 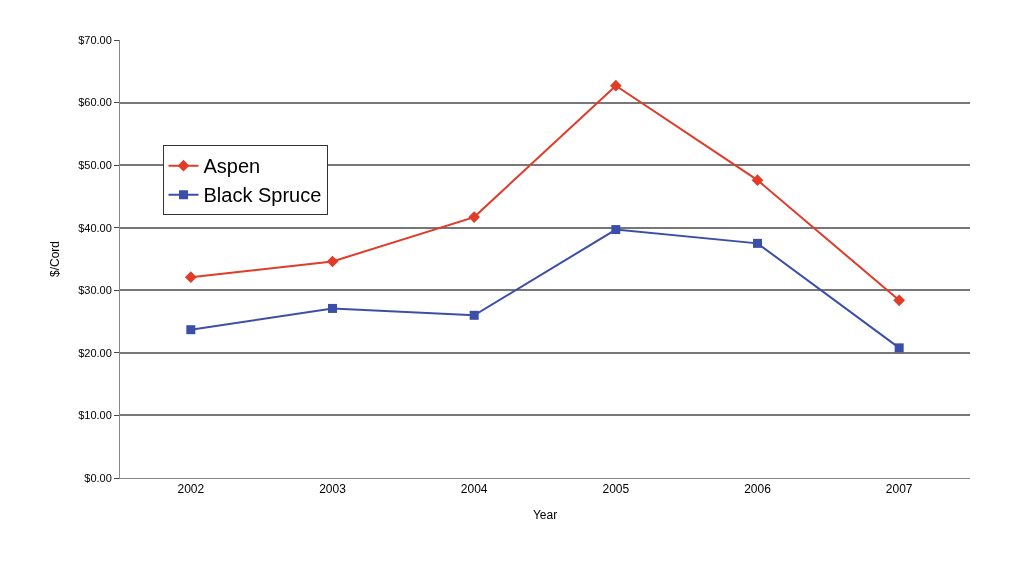 What do you see at coordinates (262, 195) in the screenshot?
I see `legend-label: Black Spruce` at bounding box center [262, 195].